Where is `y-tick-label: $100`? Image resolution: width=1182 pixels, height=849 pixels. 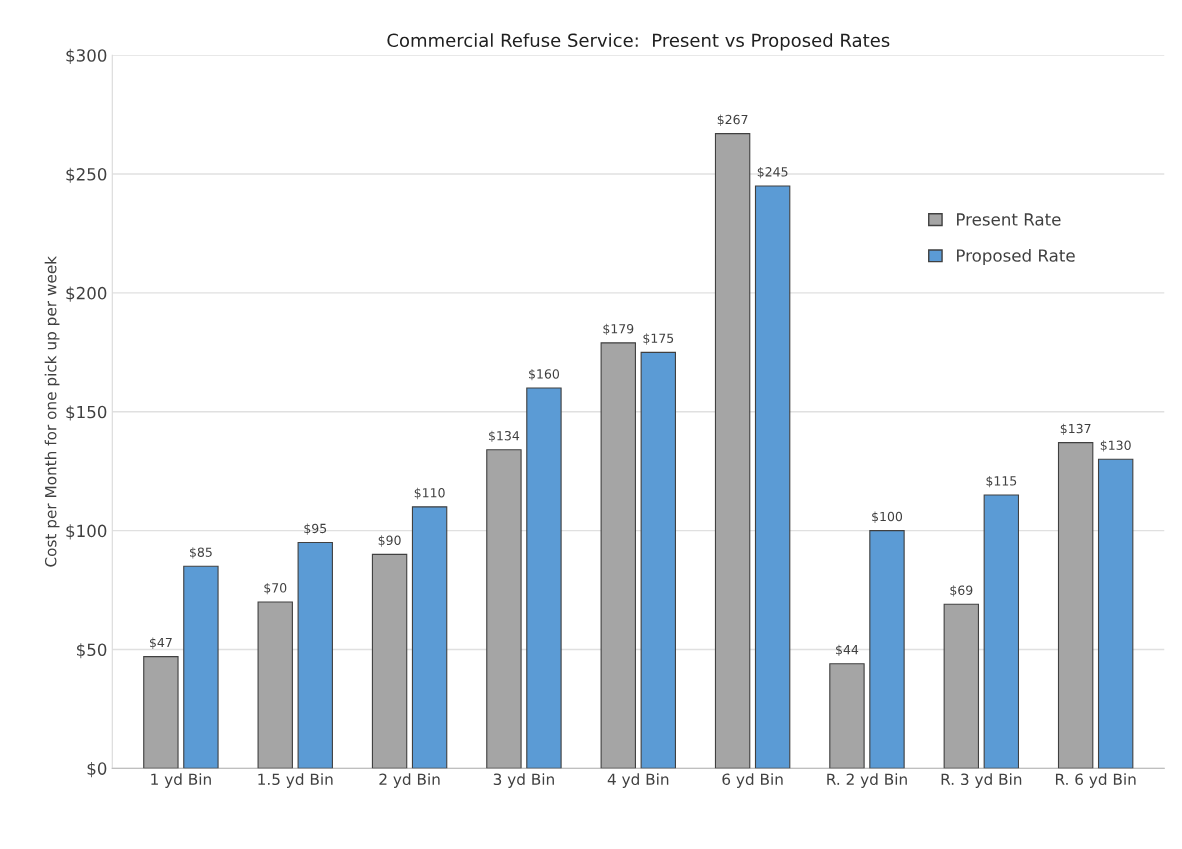 y-tick-label: $100 is located at coordinates (86, 532).